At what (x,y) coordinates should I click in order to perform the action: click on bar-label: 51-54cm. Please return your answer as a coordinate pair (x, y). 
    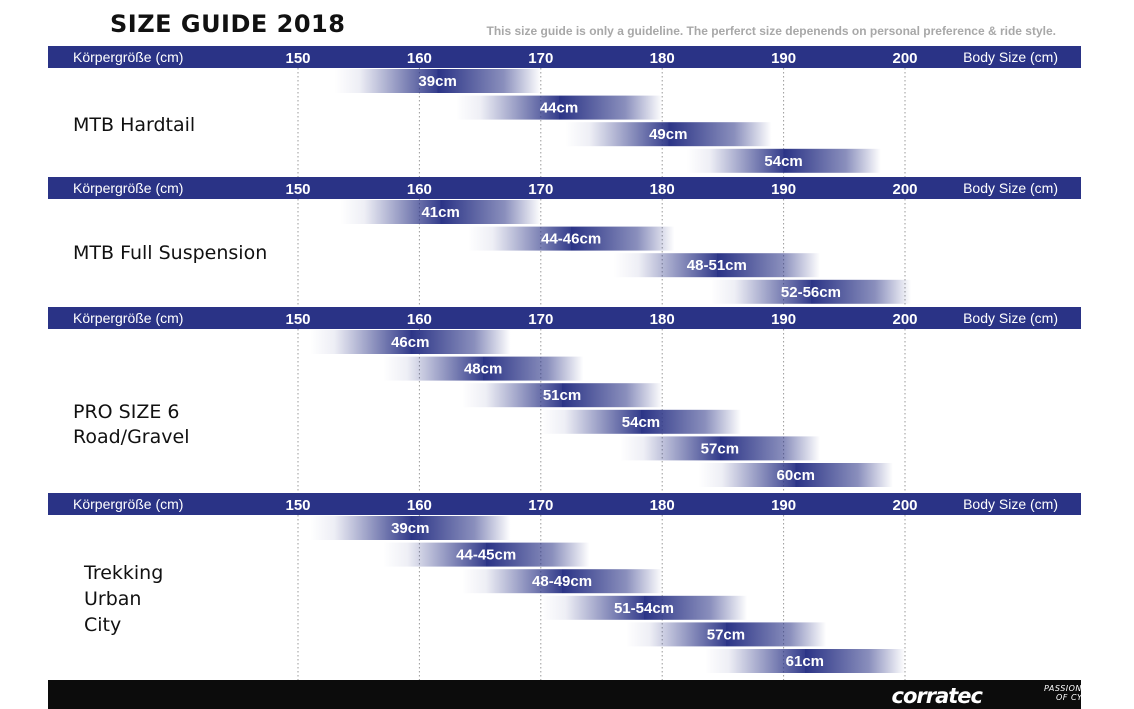
    Looking at the image, I should click on (644, 608).